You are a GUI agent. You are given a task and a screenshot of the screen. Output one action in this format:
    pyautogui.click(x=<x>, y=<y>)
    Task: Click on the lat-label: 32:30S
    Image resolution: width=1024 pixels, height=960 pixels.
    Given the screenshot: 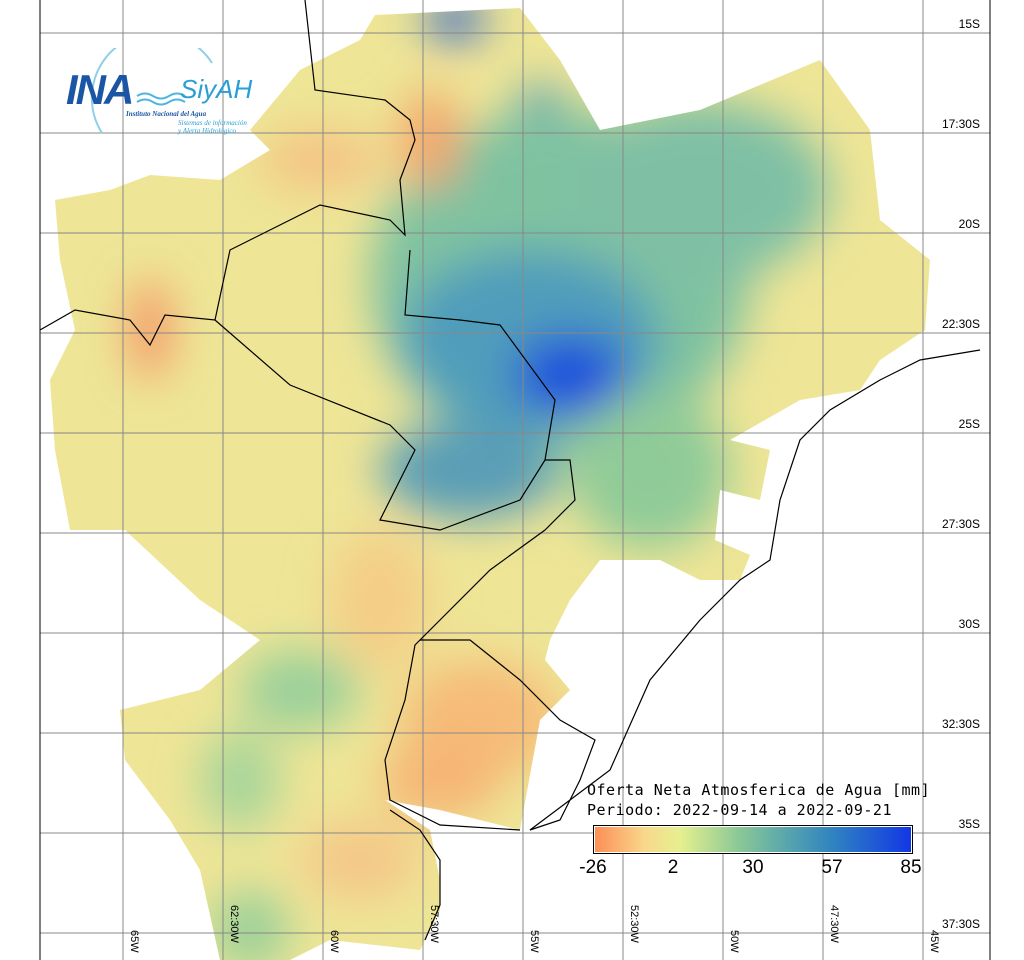 What is the action you would take?
    pyautogui.click(x=960, y=724)
    